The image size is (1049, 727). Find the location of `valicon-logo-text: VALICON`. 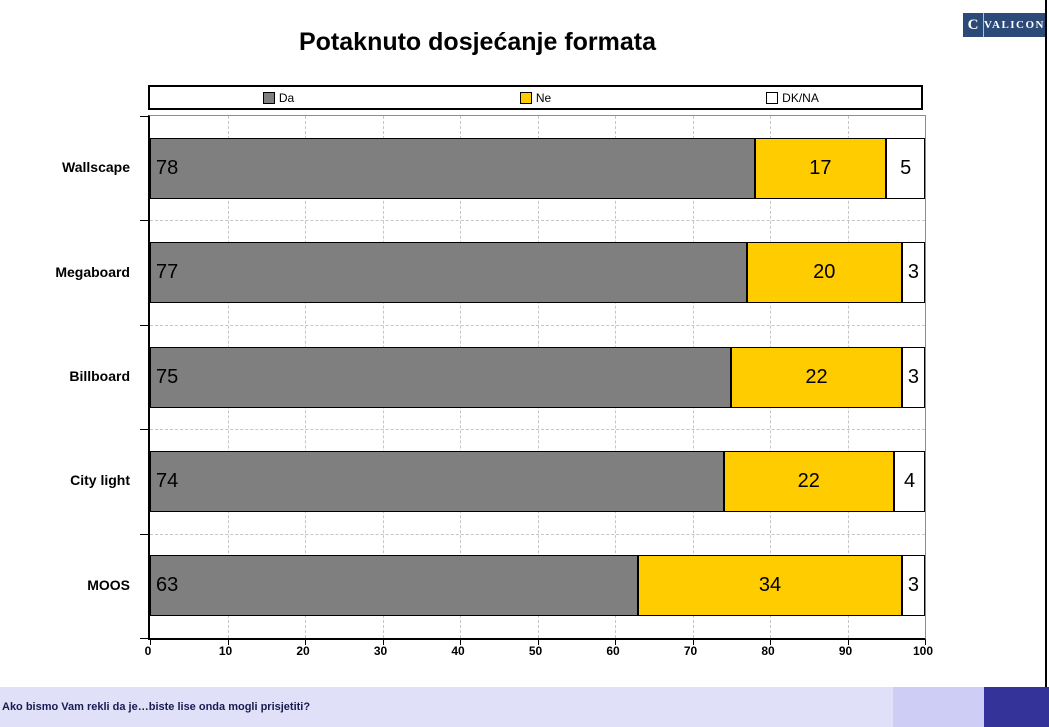

valicon-logo-text: VALICON is located at coordinates (1014, 25).